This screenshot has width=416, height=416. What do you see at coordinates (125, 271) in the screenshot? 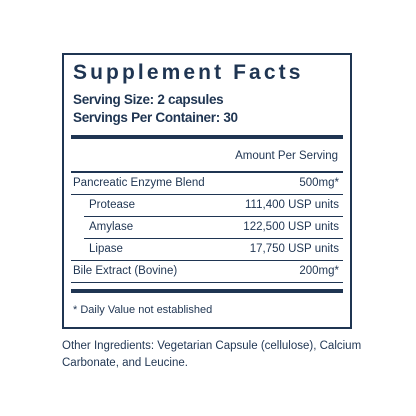
I see `ingredient-name: Bile Extract (Bovine)` at bounding box center [125, 271].